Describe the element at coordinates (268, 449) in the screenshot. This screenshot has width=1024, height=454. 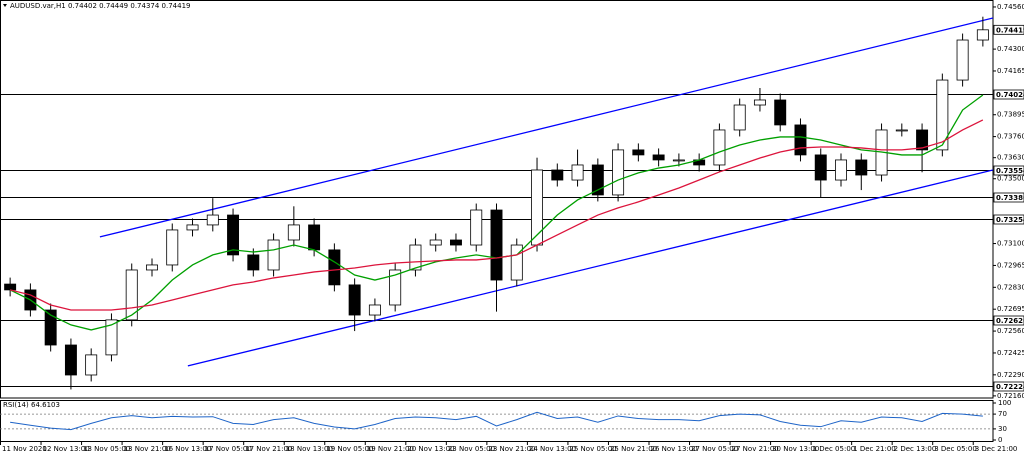
I see `x-tick-label: 17 Nov 21:00` at that location.